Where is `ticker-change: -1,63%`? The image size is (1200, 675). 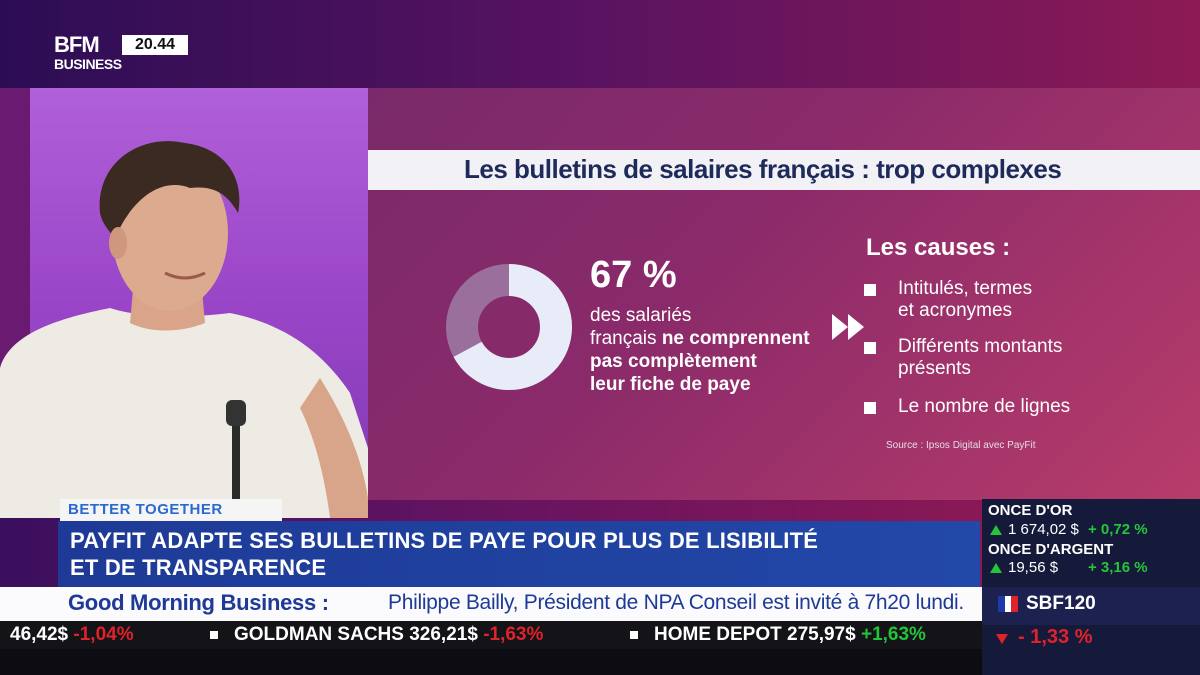 ticker-change: -1,63% is located at coordinates (513, 634).